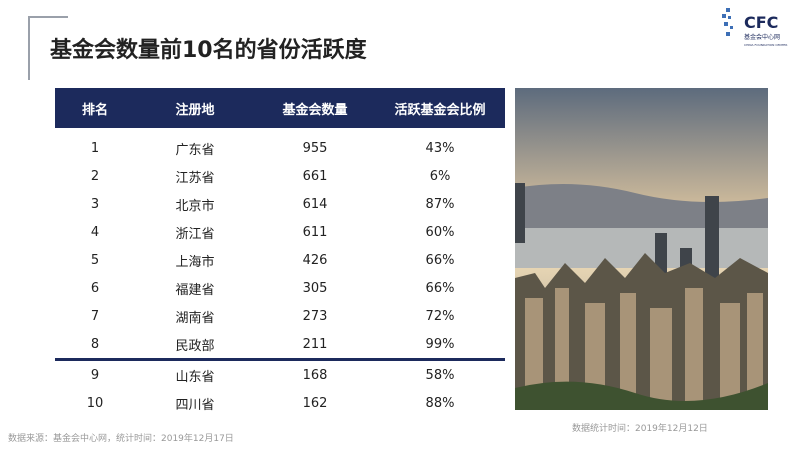  What do you see at coordinates (762, 37) in the screenshot?
I see `logo-name: 基金会中心网` at bounding box center [762, 37].